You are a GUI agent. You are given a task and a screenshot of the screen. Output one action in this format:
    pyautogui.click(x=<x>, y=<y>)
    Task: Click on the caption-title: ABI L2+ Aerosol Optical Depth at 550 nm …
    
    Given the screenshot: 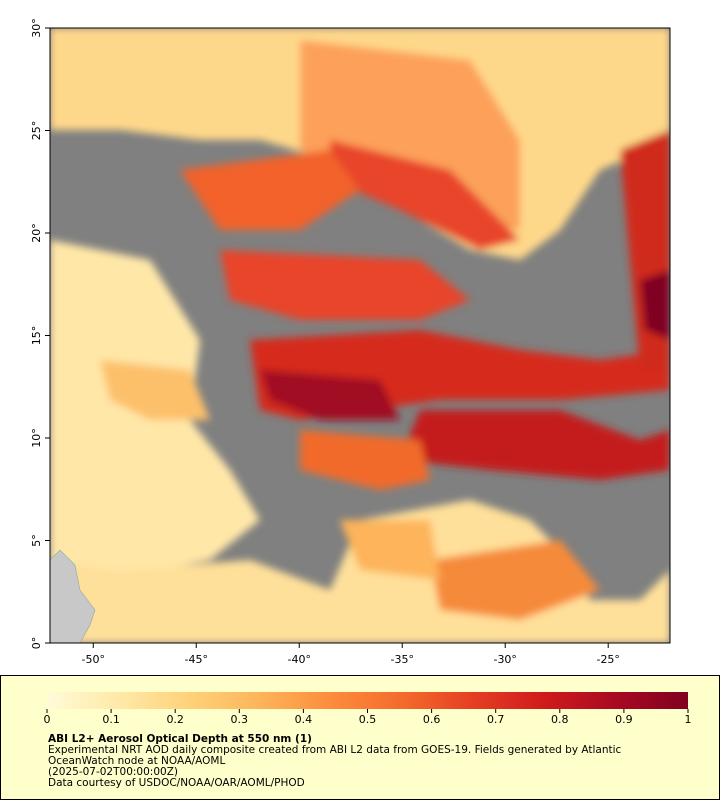 What is the action you would take?
    pyautogui.click(x=180, y=739)
    